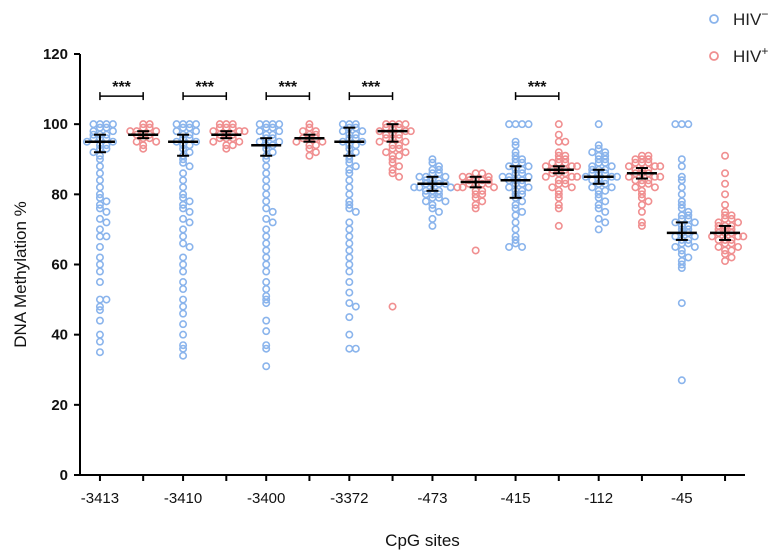 The width and height of the screenshot is (781, 553). I want to click on legend-label: HIV−, so click(750, 18).